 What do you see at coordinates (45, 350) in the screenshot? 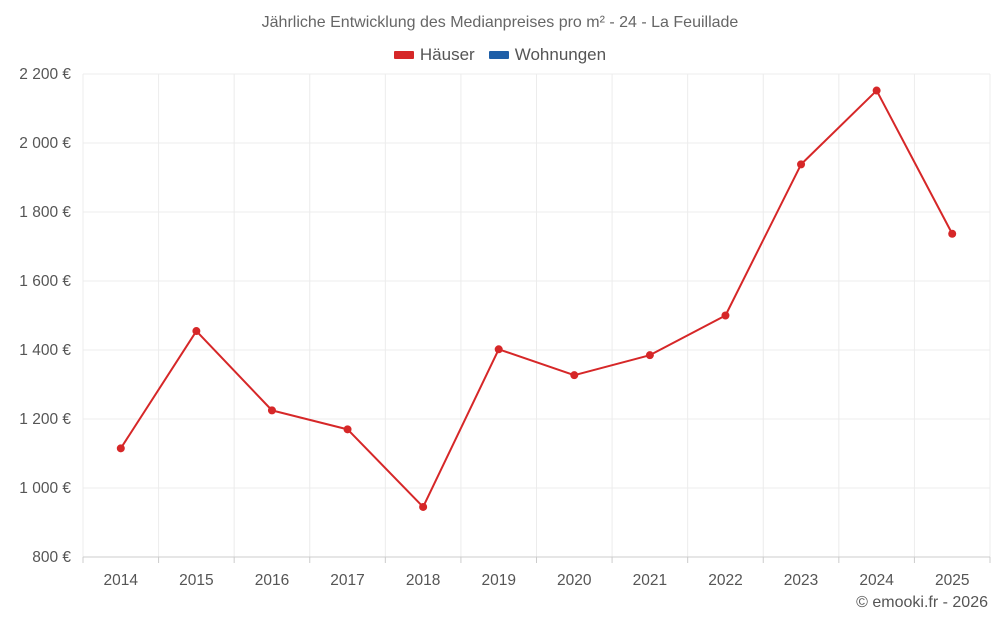
I see `y-tick-label: 1 400 €` at bounding box center [45, 350].